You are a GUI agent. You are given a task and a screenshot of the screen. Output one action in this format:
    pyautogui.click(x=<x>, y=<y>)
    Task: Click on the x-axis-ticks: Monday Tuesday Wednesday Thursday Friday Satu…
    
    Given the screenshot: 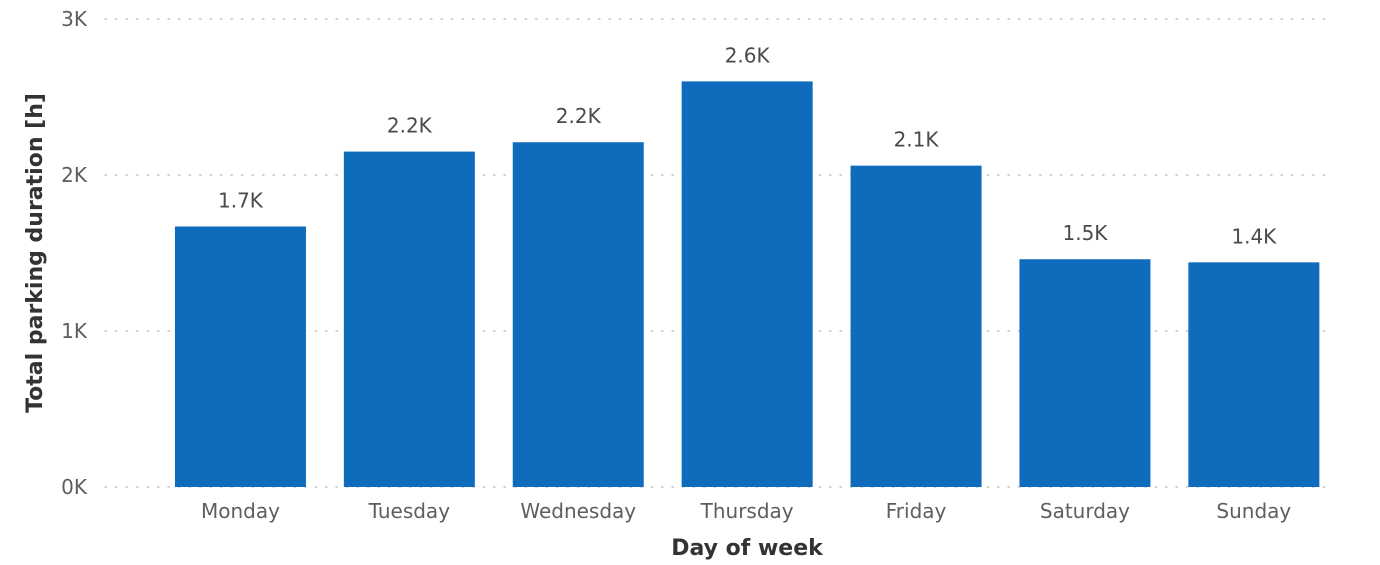 What is the action you would take?
    pyautogui.click(x=746, y=511)
    